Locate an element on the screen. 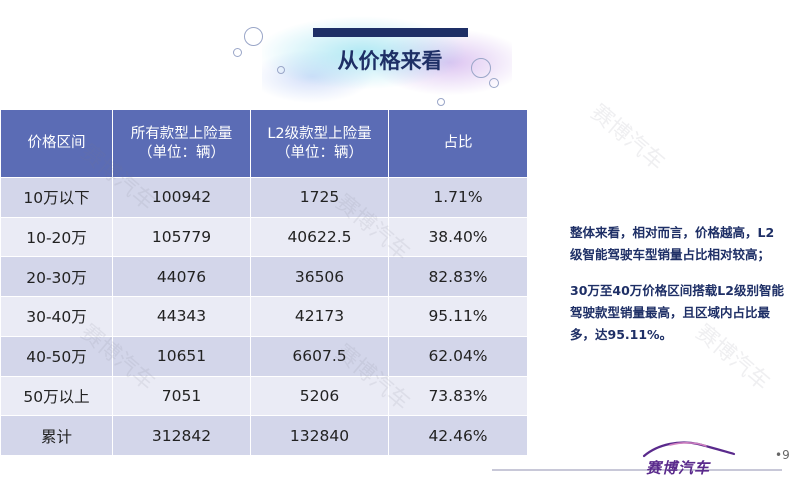  cell-price-range: 20-30万 is located at coordinates (56, 277).